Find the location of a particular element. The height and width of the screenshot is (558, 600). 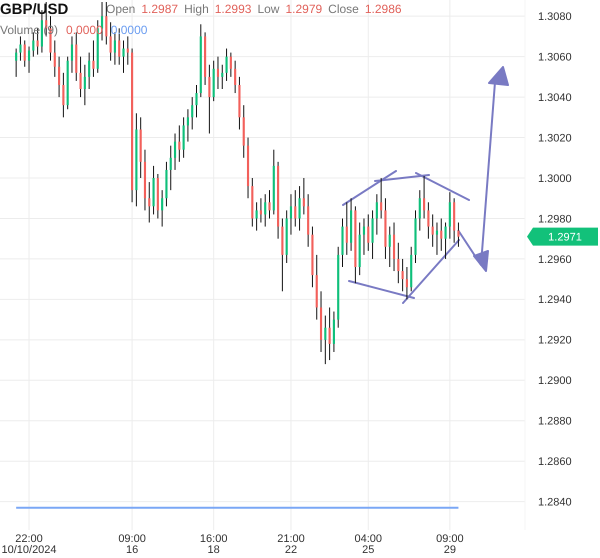

annotation: 1.2986 is located at coordinates (383, 9).